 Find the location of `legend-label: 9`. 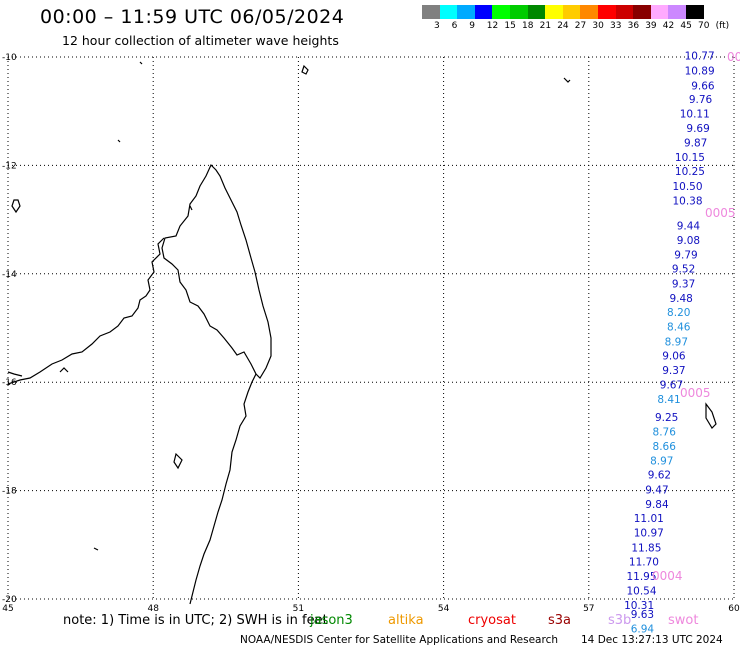

legend-label: 9 is located at coordinates (472, 26).